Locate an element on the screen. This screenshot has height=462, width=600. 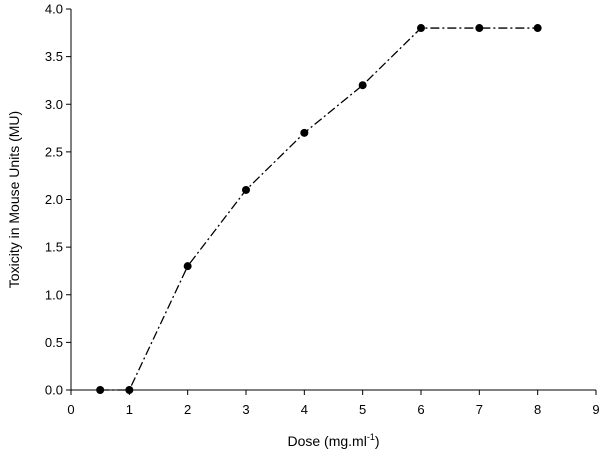
y-tick-label: 0.5 is located at coordinates (54, 342).